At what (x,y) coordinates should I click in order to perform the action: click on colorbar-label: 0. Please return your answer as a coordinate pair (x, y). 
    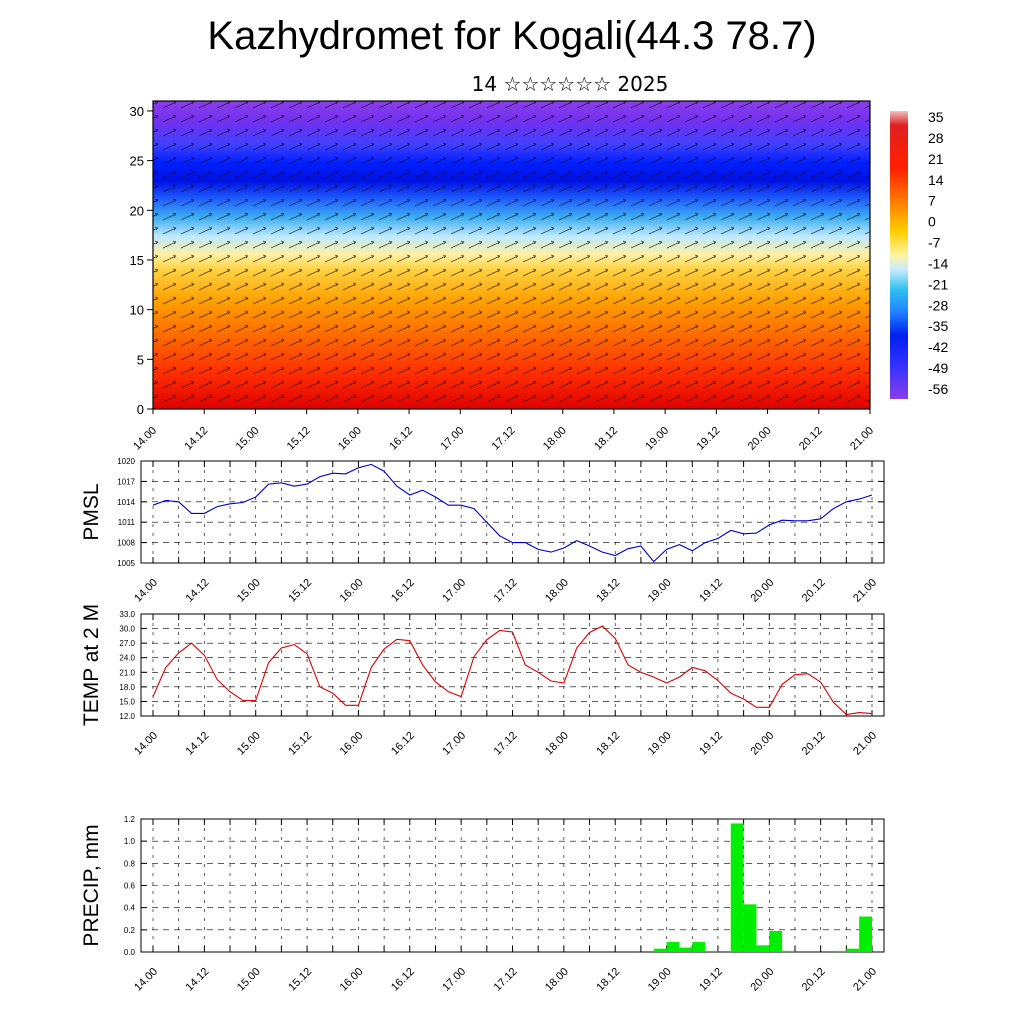
    Looking at the image, I should click on (932, 222).